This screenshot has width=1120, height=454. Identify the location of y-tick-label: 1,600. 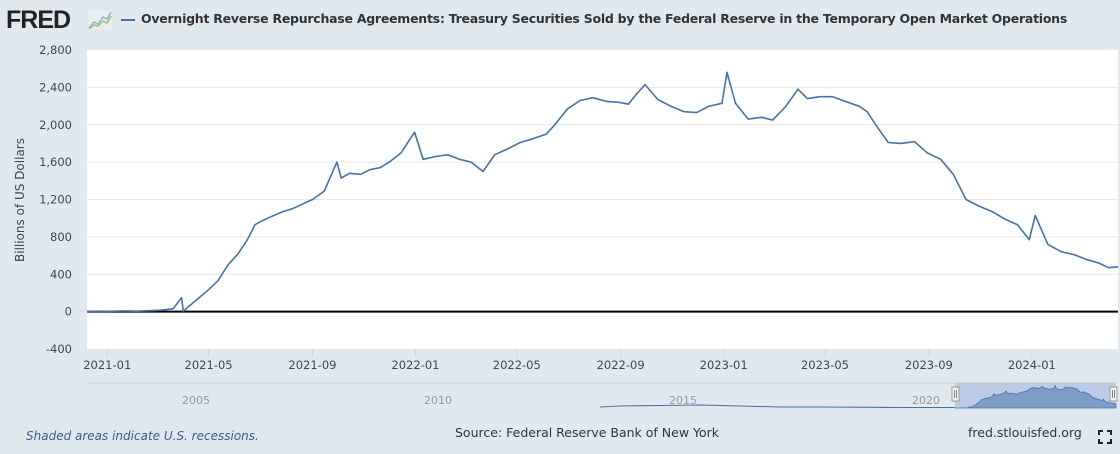
(55, 162).